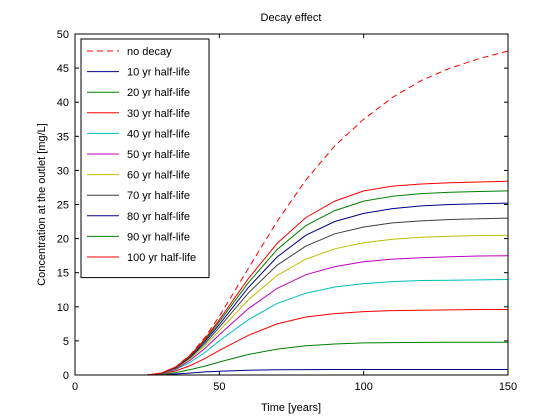 Image resolution: width=560 pixels, height=420 pixels. What do you see at coordinates (42, 204) in the screenshot?
I see `y-axis-title: Concentration at the outlet [mg/L]` at bounding box center [42, 204].